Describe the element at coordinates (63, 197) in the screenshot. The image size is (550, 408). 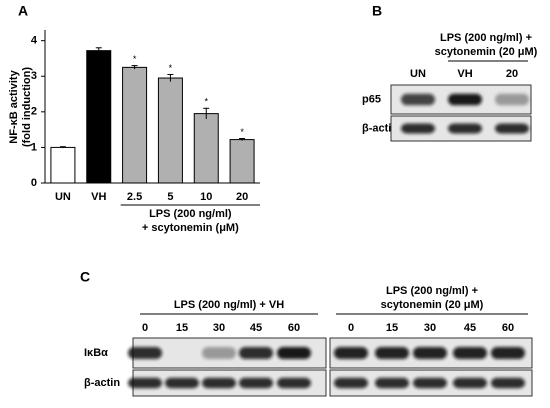
I see `x-tick-label: UN` at that location.